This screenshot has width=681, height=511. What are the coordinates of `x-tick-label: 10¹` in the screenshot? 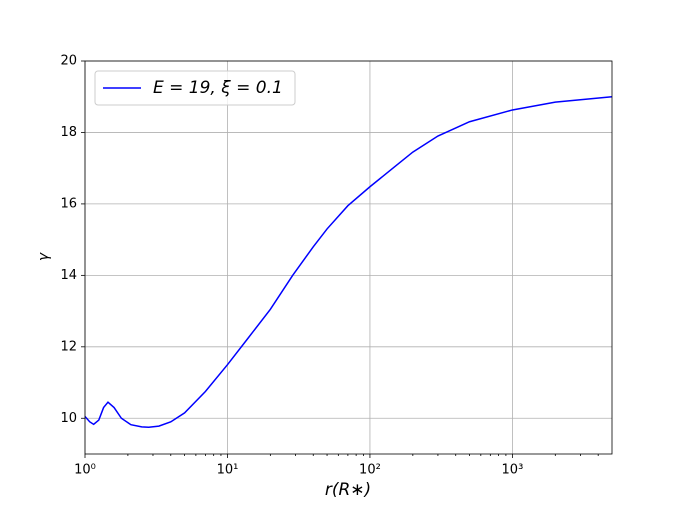 It's located at (228, 470).